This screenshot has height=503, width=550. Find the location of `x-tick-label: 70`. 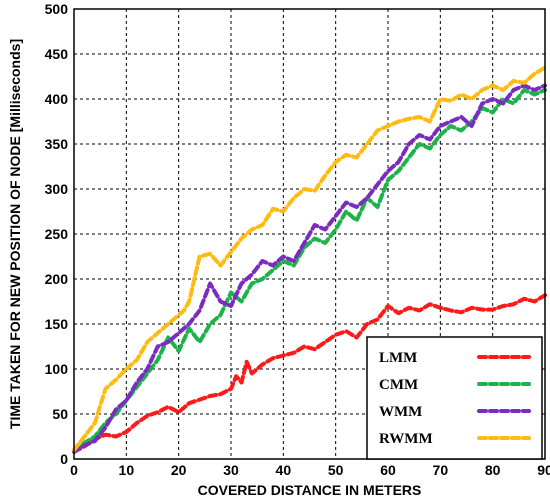

x-tick-label: 70 is located at coordinates (441, 470).